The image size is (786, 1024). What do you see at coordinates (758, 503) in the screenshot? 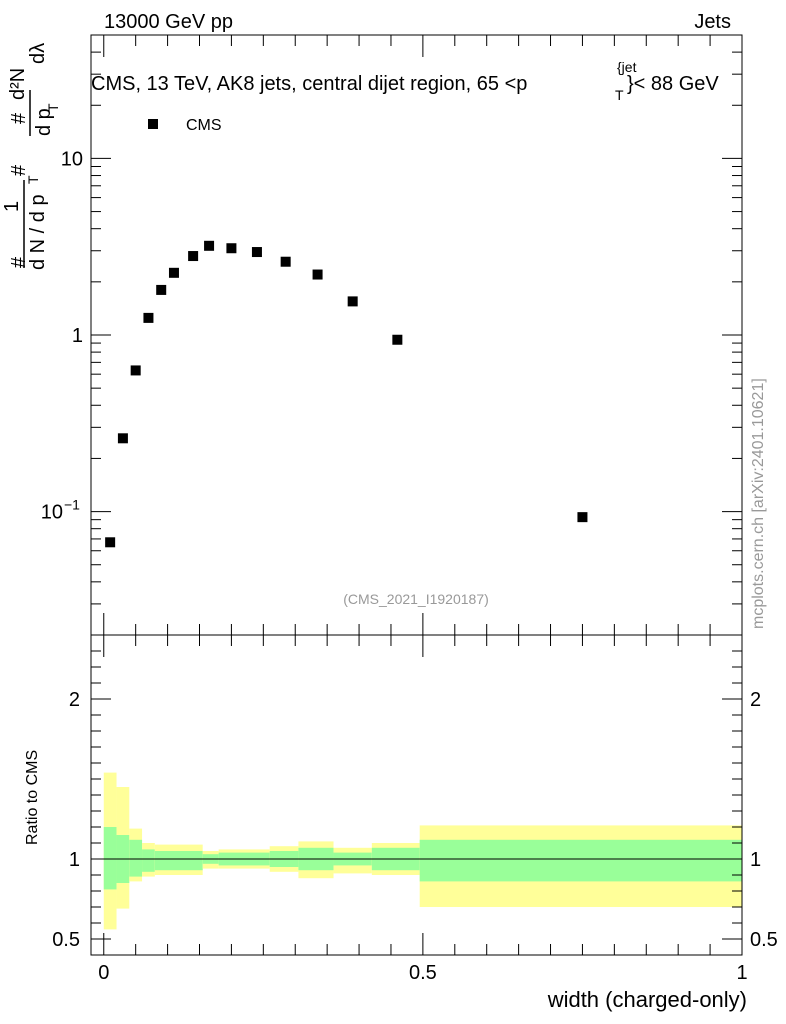
I see `watermark: mcplots.cern.ch [arXiv:2401.10621]` at bounding box center [758, 503].